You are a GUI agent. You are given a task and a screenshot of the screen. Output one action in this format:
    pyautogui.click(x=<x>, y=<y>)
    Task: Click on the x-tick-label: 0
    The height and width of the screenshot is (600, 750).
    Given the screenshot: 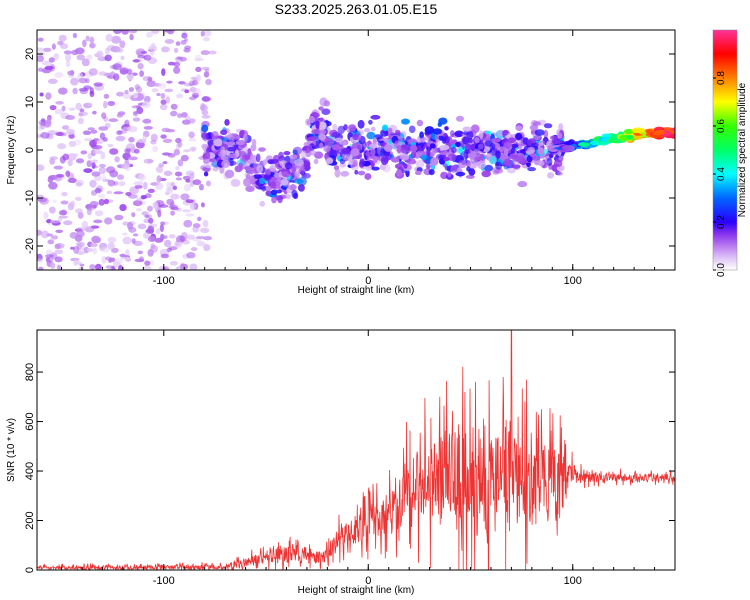 What is the action you would take?
    pyautogui.click(x=368, y=581)
    